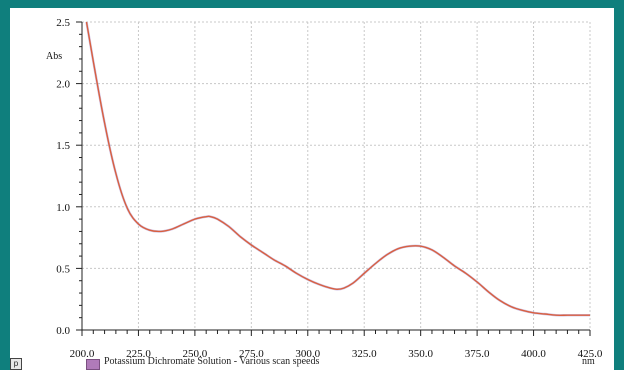 The image size is (624, 370). Describe the element at coordinates (63, 23) in the screenshot. I see `y-tick-label: 2.5` at that location.